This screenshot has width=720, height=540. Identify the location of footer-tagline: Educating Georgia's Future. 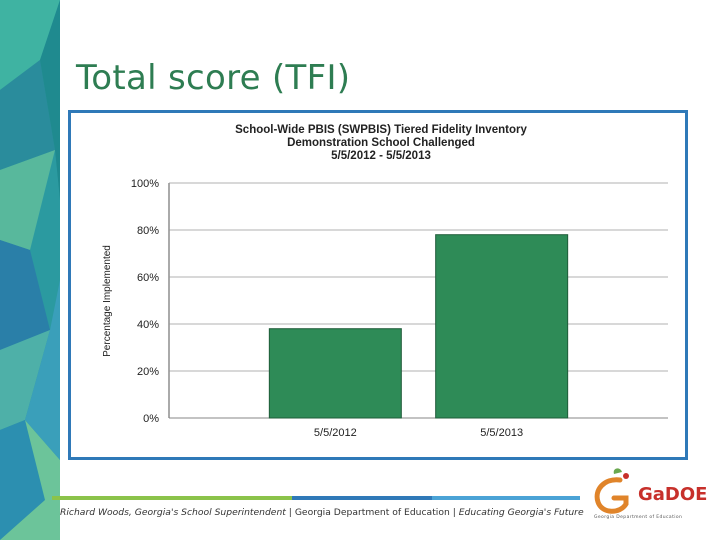
(521, 512).